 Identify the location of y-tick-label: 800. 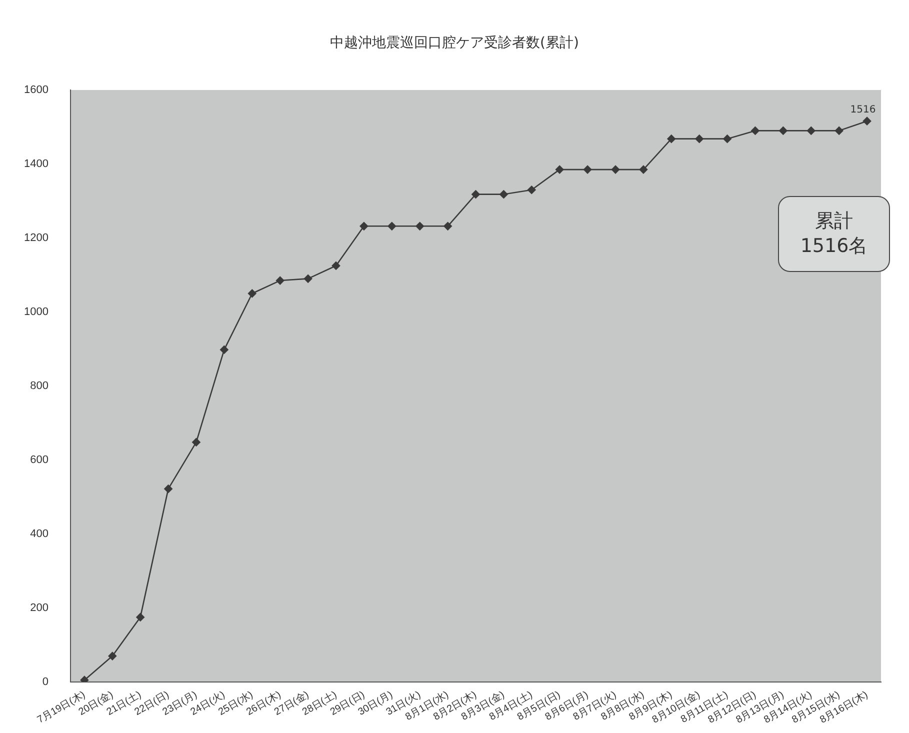
(39, 386).